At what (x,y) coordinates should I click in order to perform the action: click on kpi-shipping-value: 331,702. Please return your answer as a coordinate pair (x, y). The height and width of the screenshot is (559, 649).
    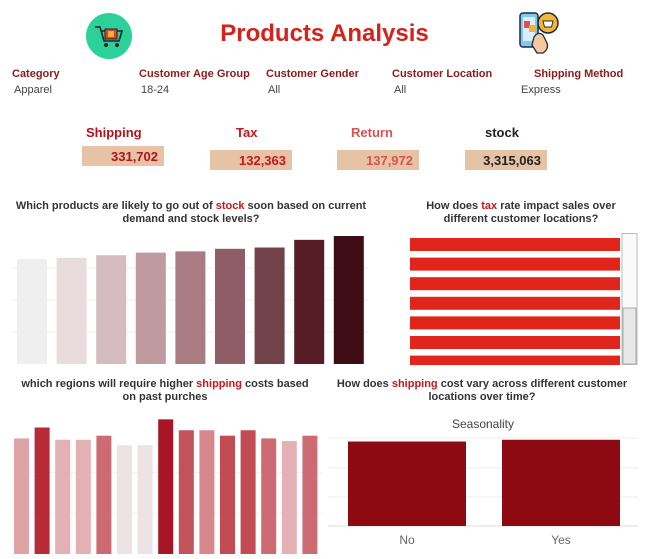
    Looking at the image, I should click on (123, 156).